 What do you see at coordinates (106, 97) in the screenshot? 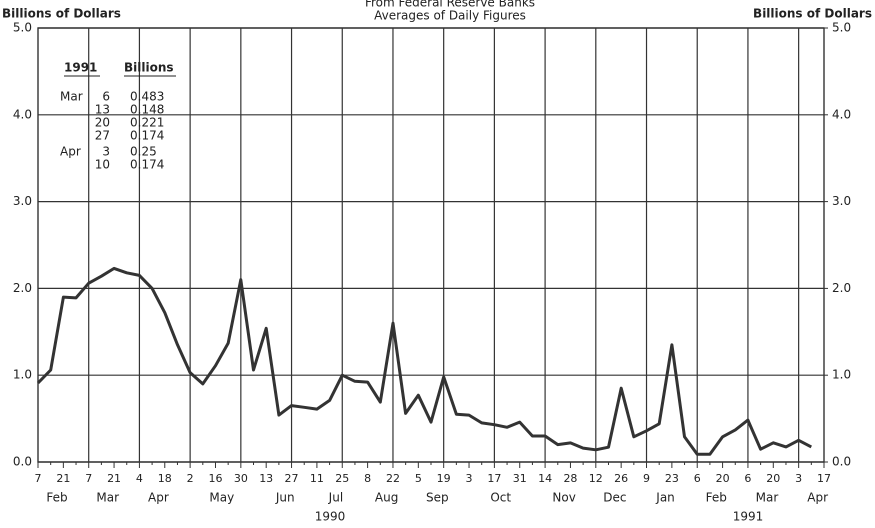
I see `inset-day: 6` at bounding box center [106, 97].